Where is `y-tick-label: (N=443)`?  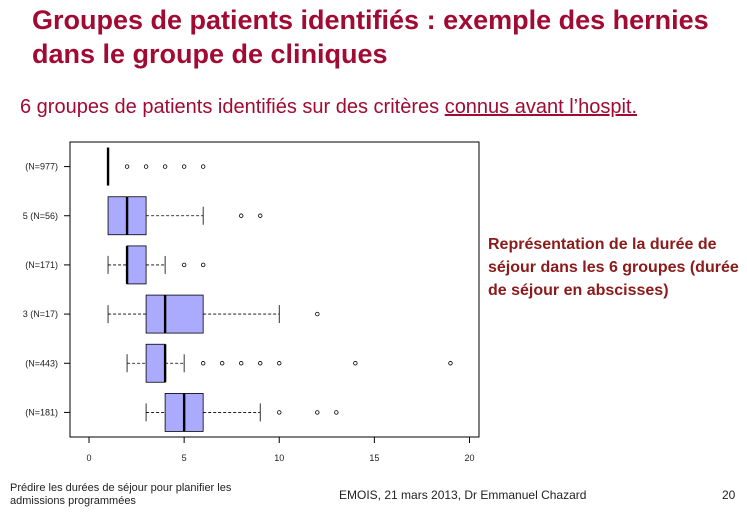 y-tick-label: (N=443) is located at coordinates (41, 363).